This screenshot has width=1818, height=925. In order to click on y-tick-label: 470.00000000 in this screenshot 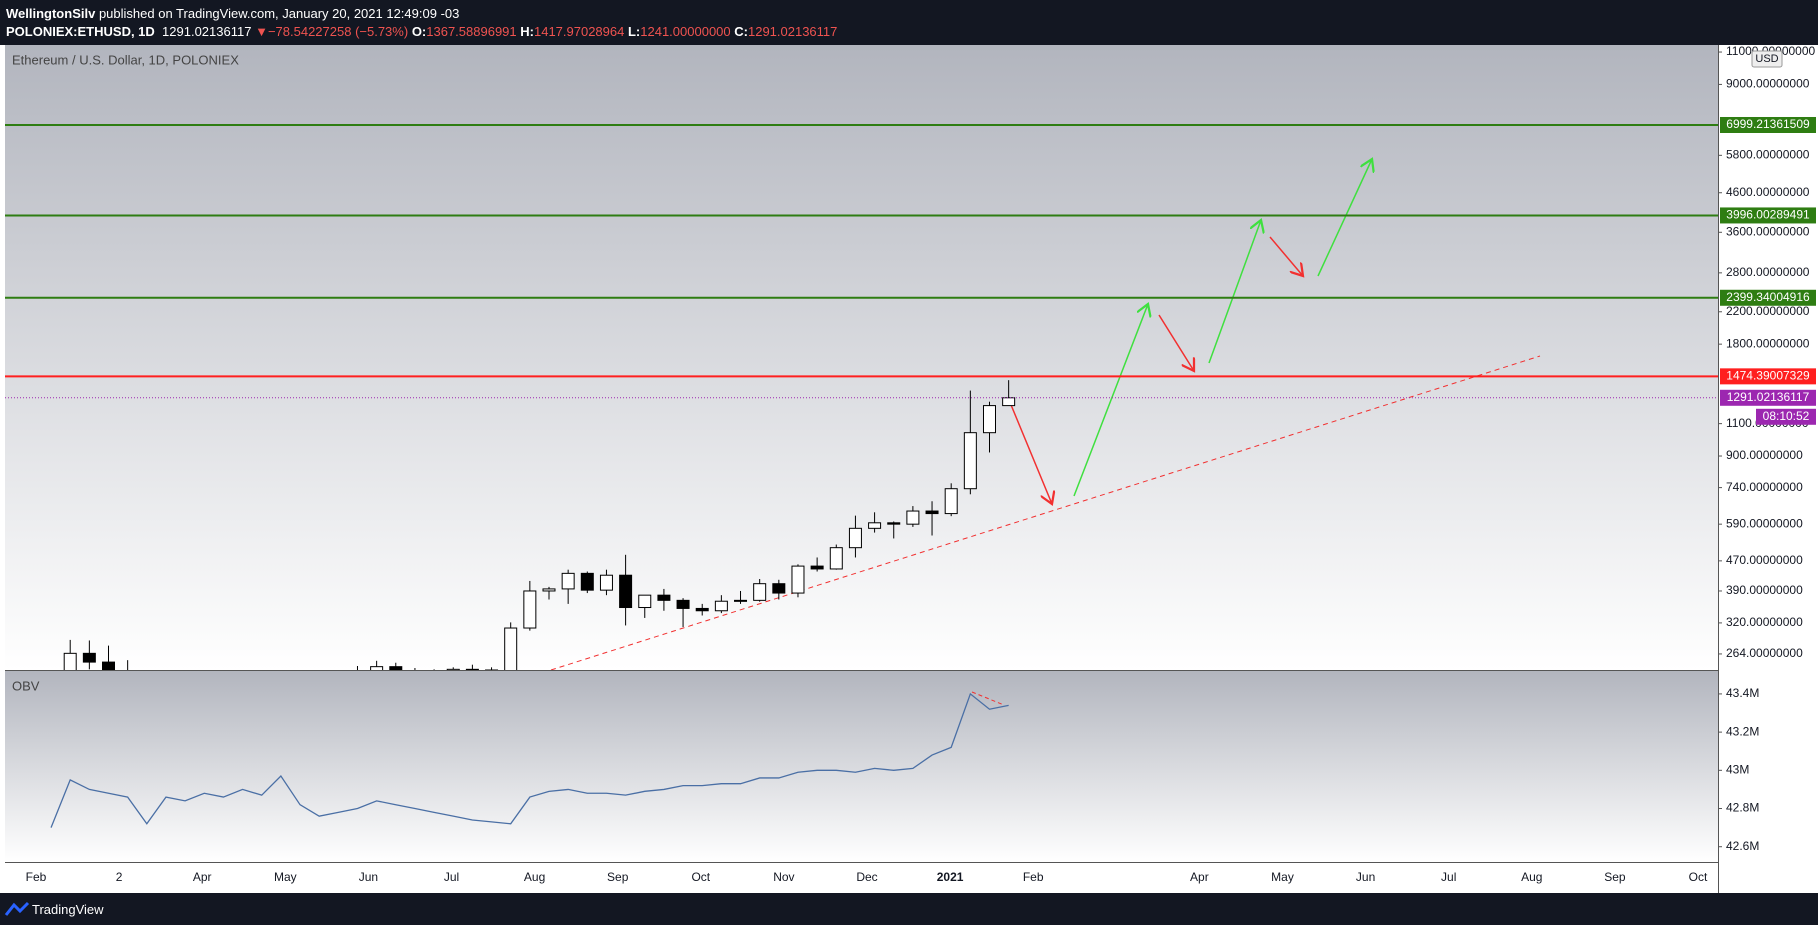, I will do `click(1764, 560)`.